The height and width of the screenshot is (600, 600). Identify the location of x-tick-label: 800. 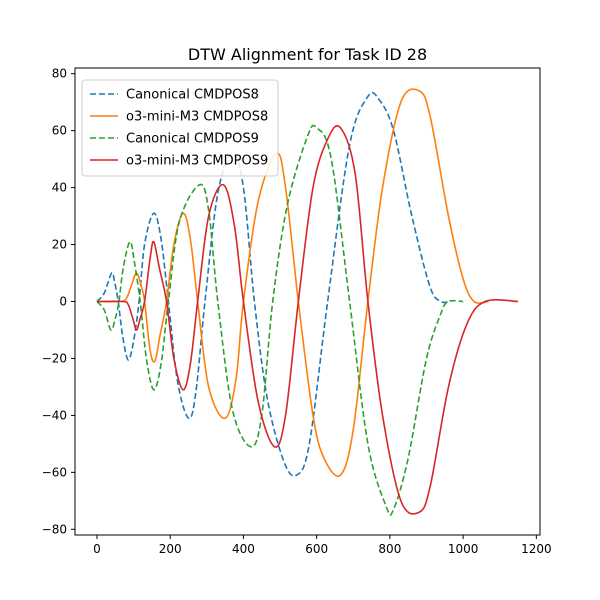
(389, 549).